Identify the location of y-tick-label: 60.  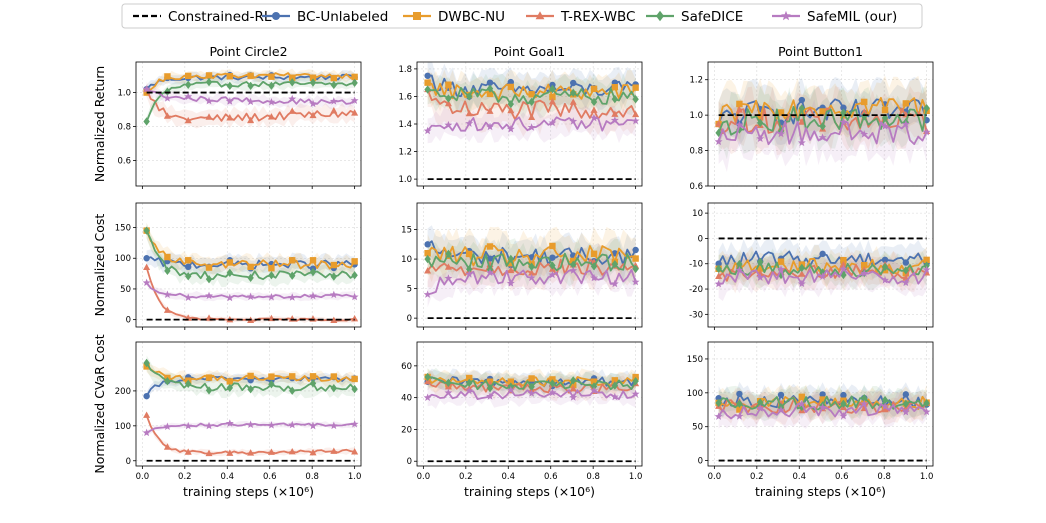
(406, 367).